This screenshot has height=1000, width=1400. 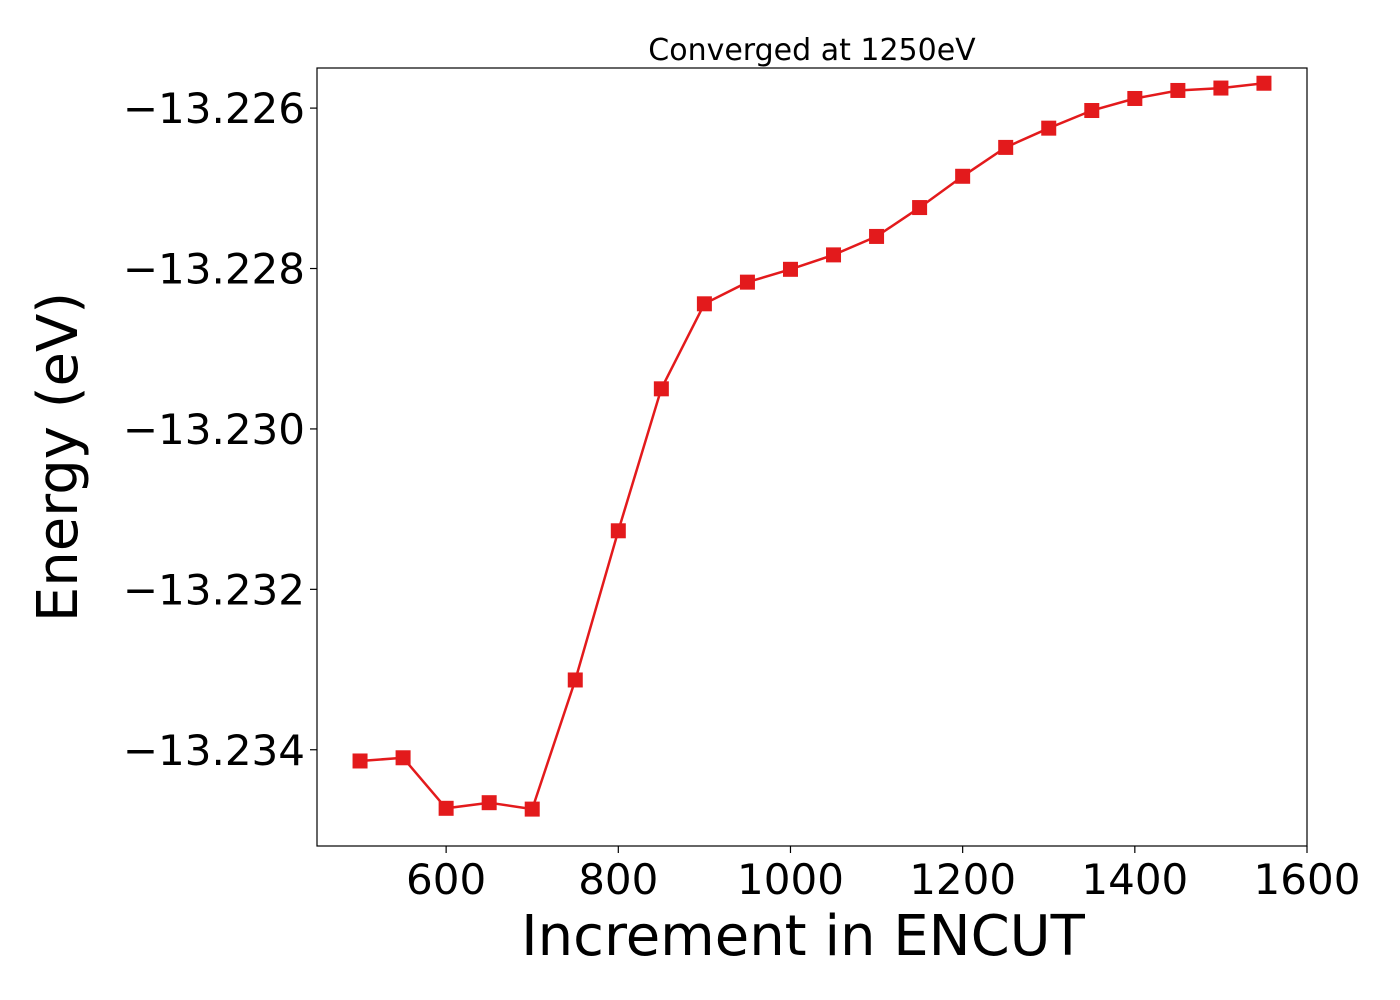 I want to click on x-tick-label: 800, so click(x=618, y=879).